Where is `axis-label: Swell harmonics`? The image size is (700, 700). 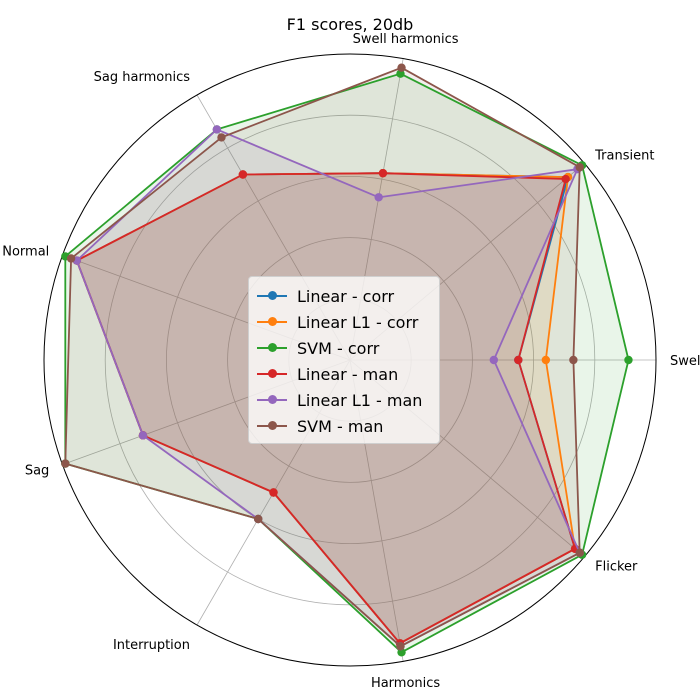
axis-label: Swell harmonics is located at coordinates (406, 39).